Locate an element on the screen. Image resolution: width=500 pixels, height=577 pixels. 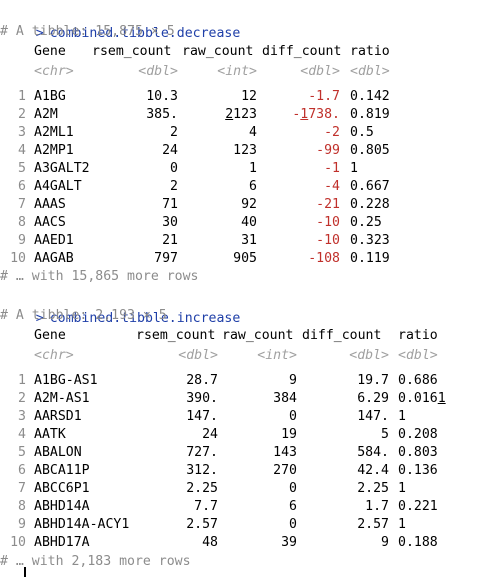
cell-rsem: 71 is located at coordinates (170, 204).